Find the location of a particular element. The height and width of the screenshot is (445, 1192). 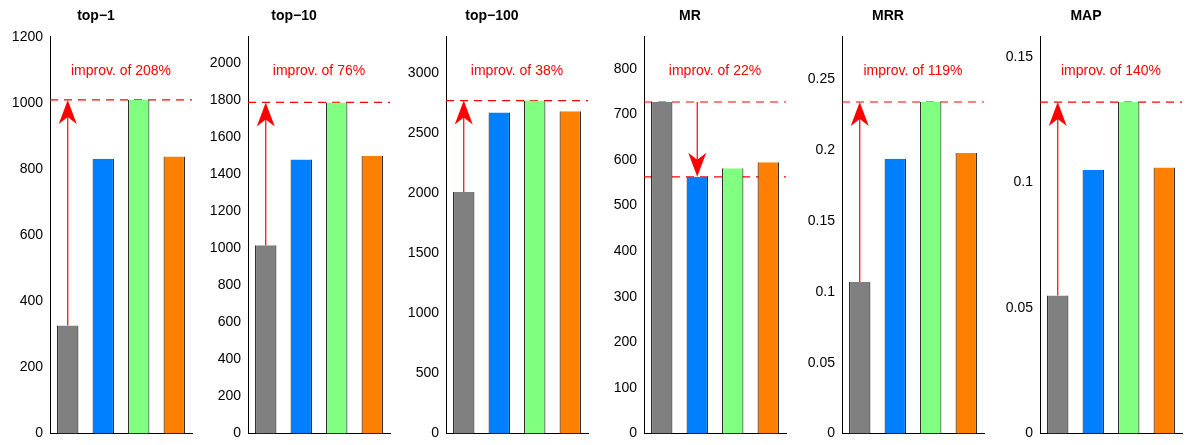

y-tick-label: 2500 is located at coordinates (423, 131).